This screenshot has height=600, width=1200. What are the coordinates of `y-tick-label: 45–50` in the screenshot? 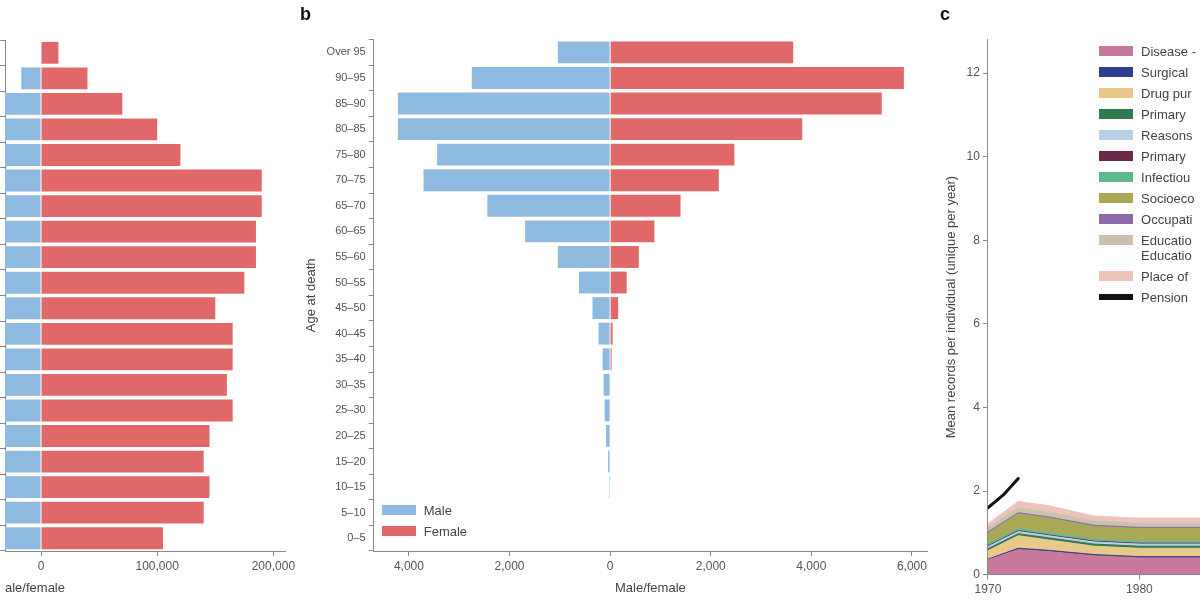 It's located at (350, 307).